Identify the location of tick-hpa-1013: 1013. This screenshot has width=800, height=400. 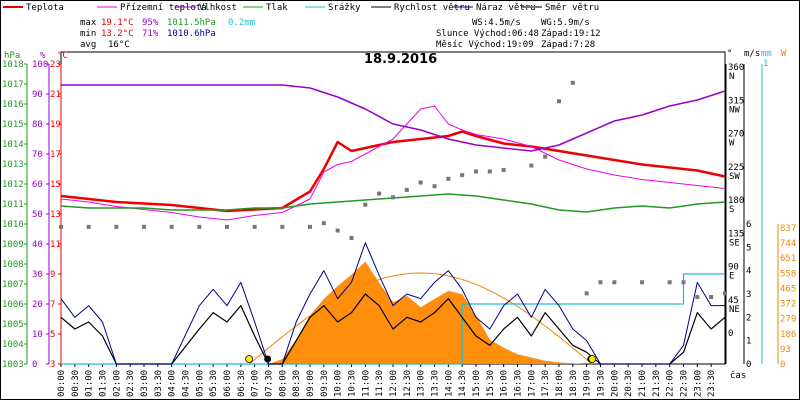
(13, 165).